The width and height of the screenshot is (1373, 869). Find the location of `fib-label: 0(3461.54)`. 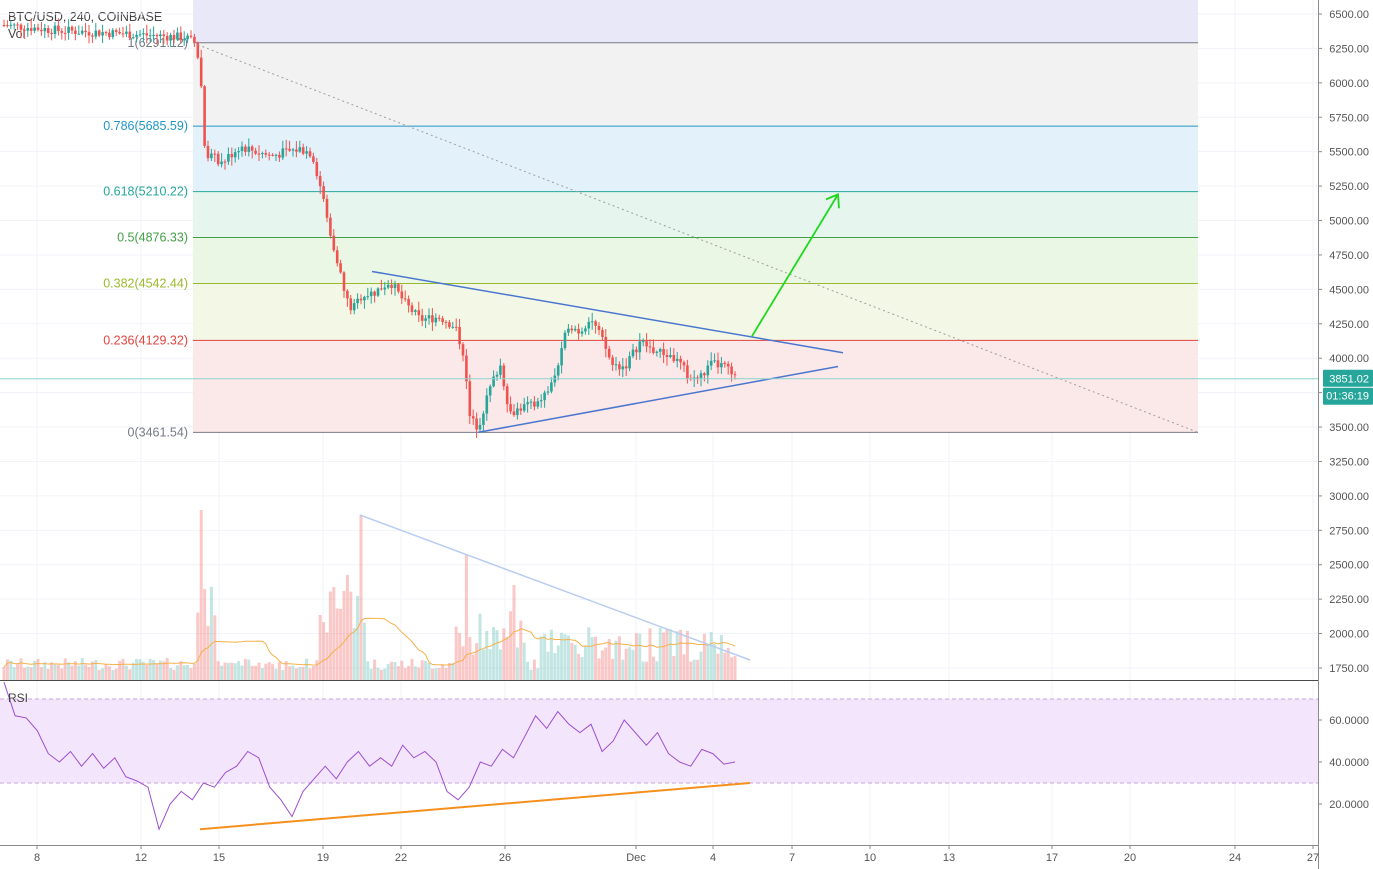

fib-label: 0(3461.54) is located at coordinates (158, 432).